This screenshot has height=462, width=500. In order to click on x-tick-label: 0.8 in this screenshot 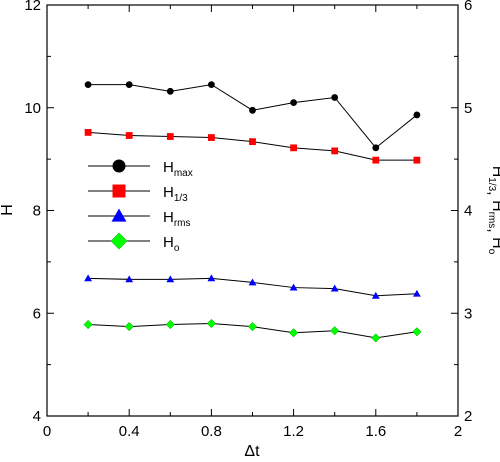, I will do `click(211, 431)`.